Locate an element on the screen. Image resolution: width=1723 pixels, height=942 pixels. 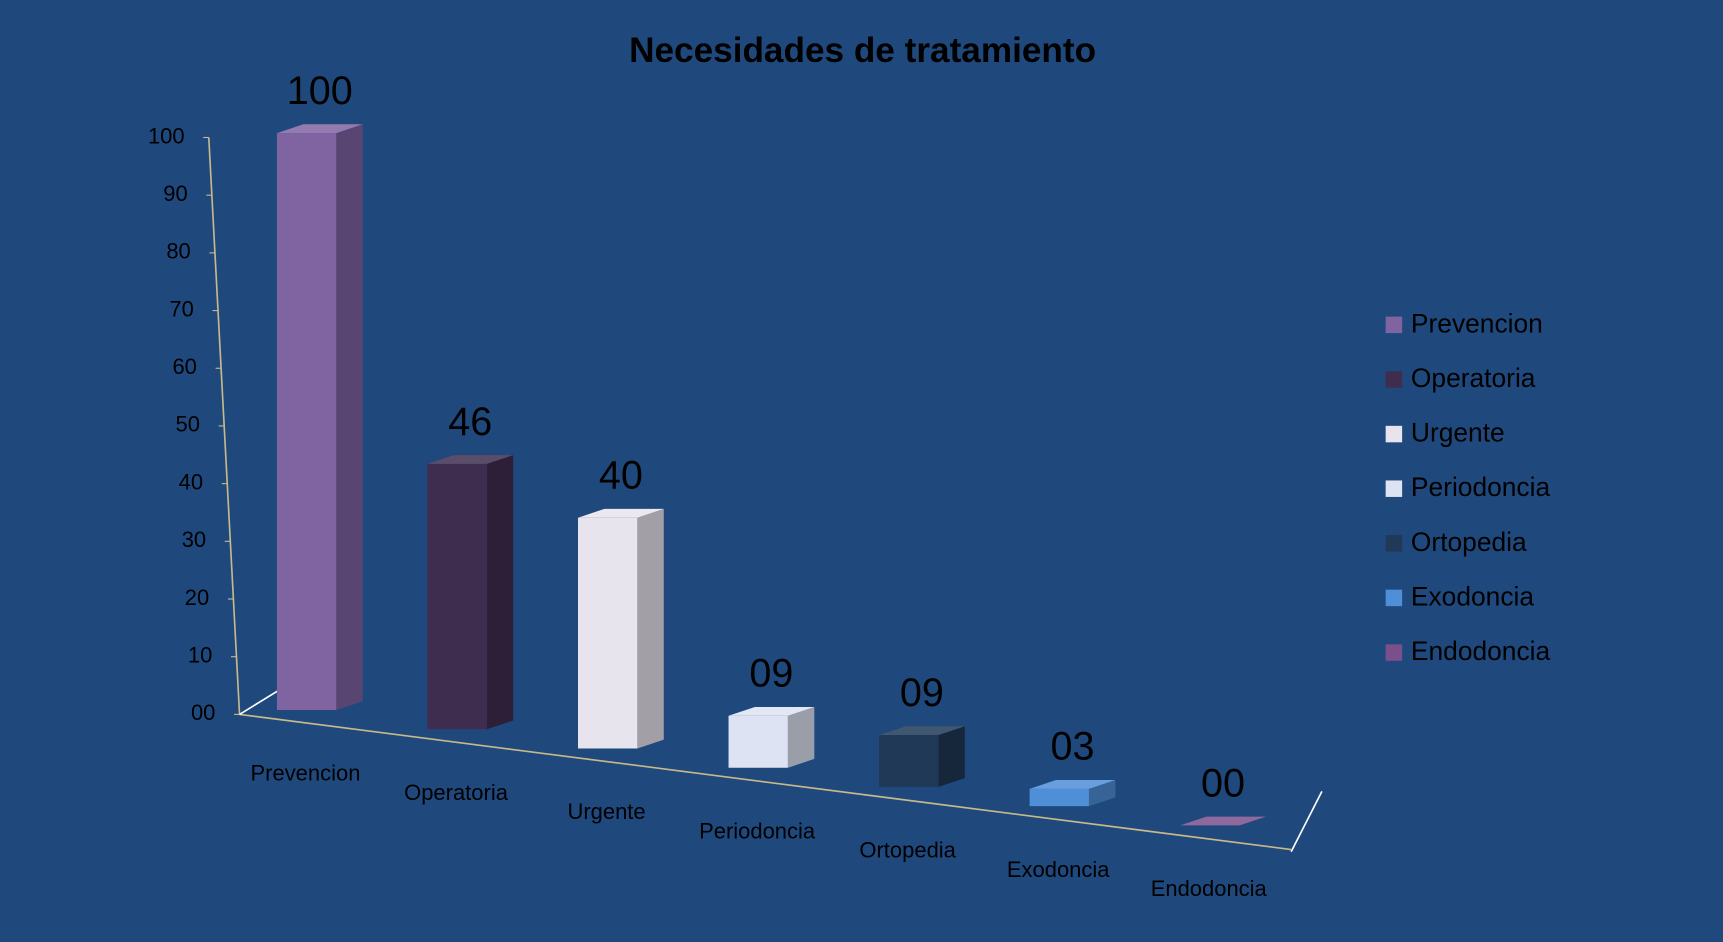
y-tick-label: 100 is located at coordinates (166, 135).